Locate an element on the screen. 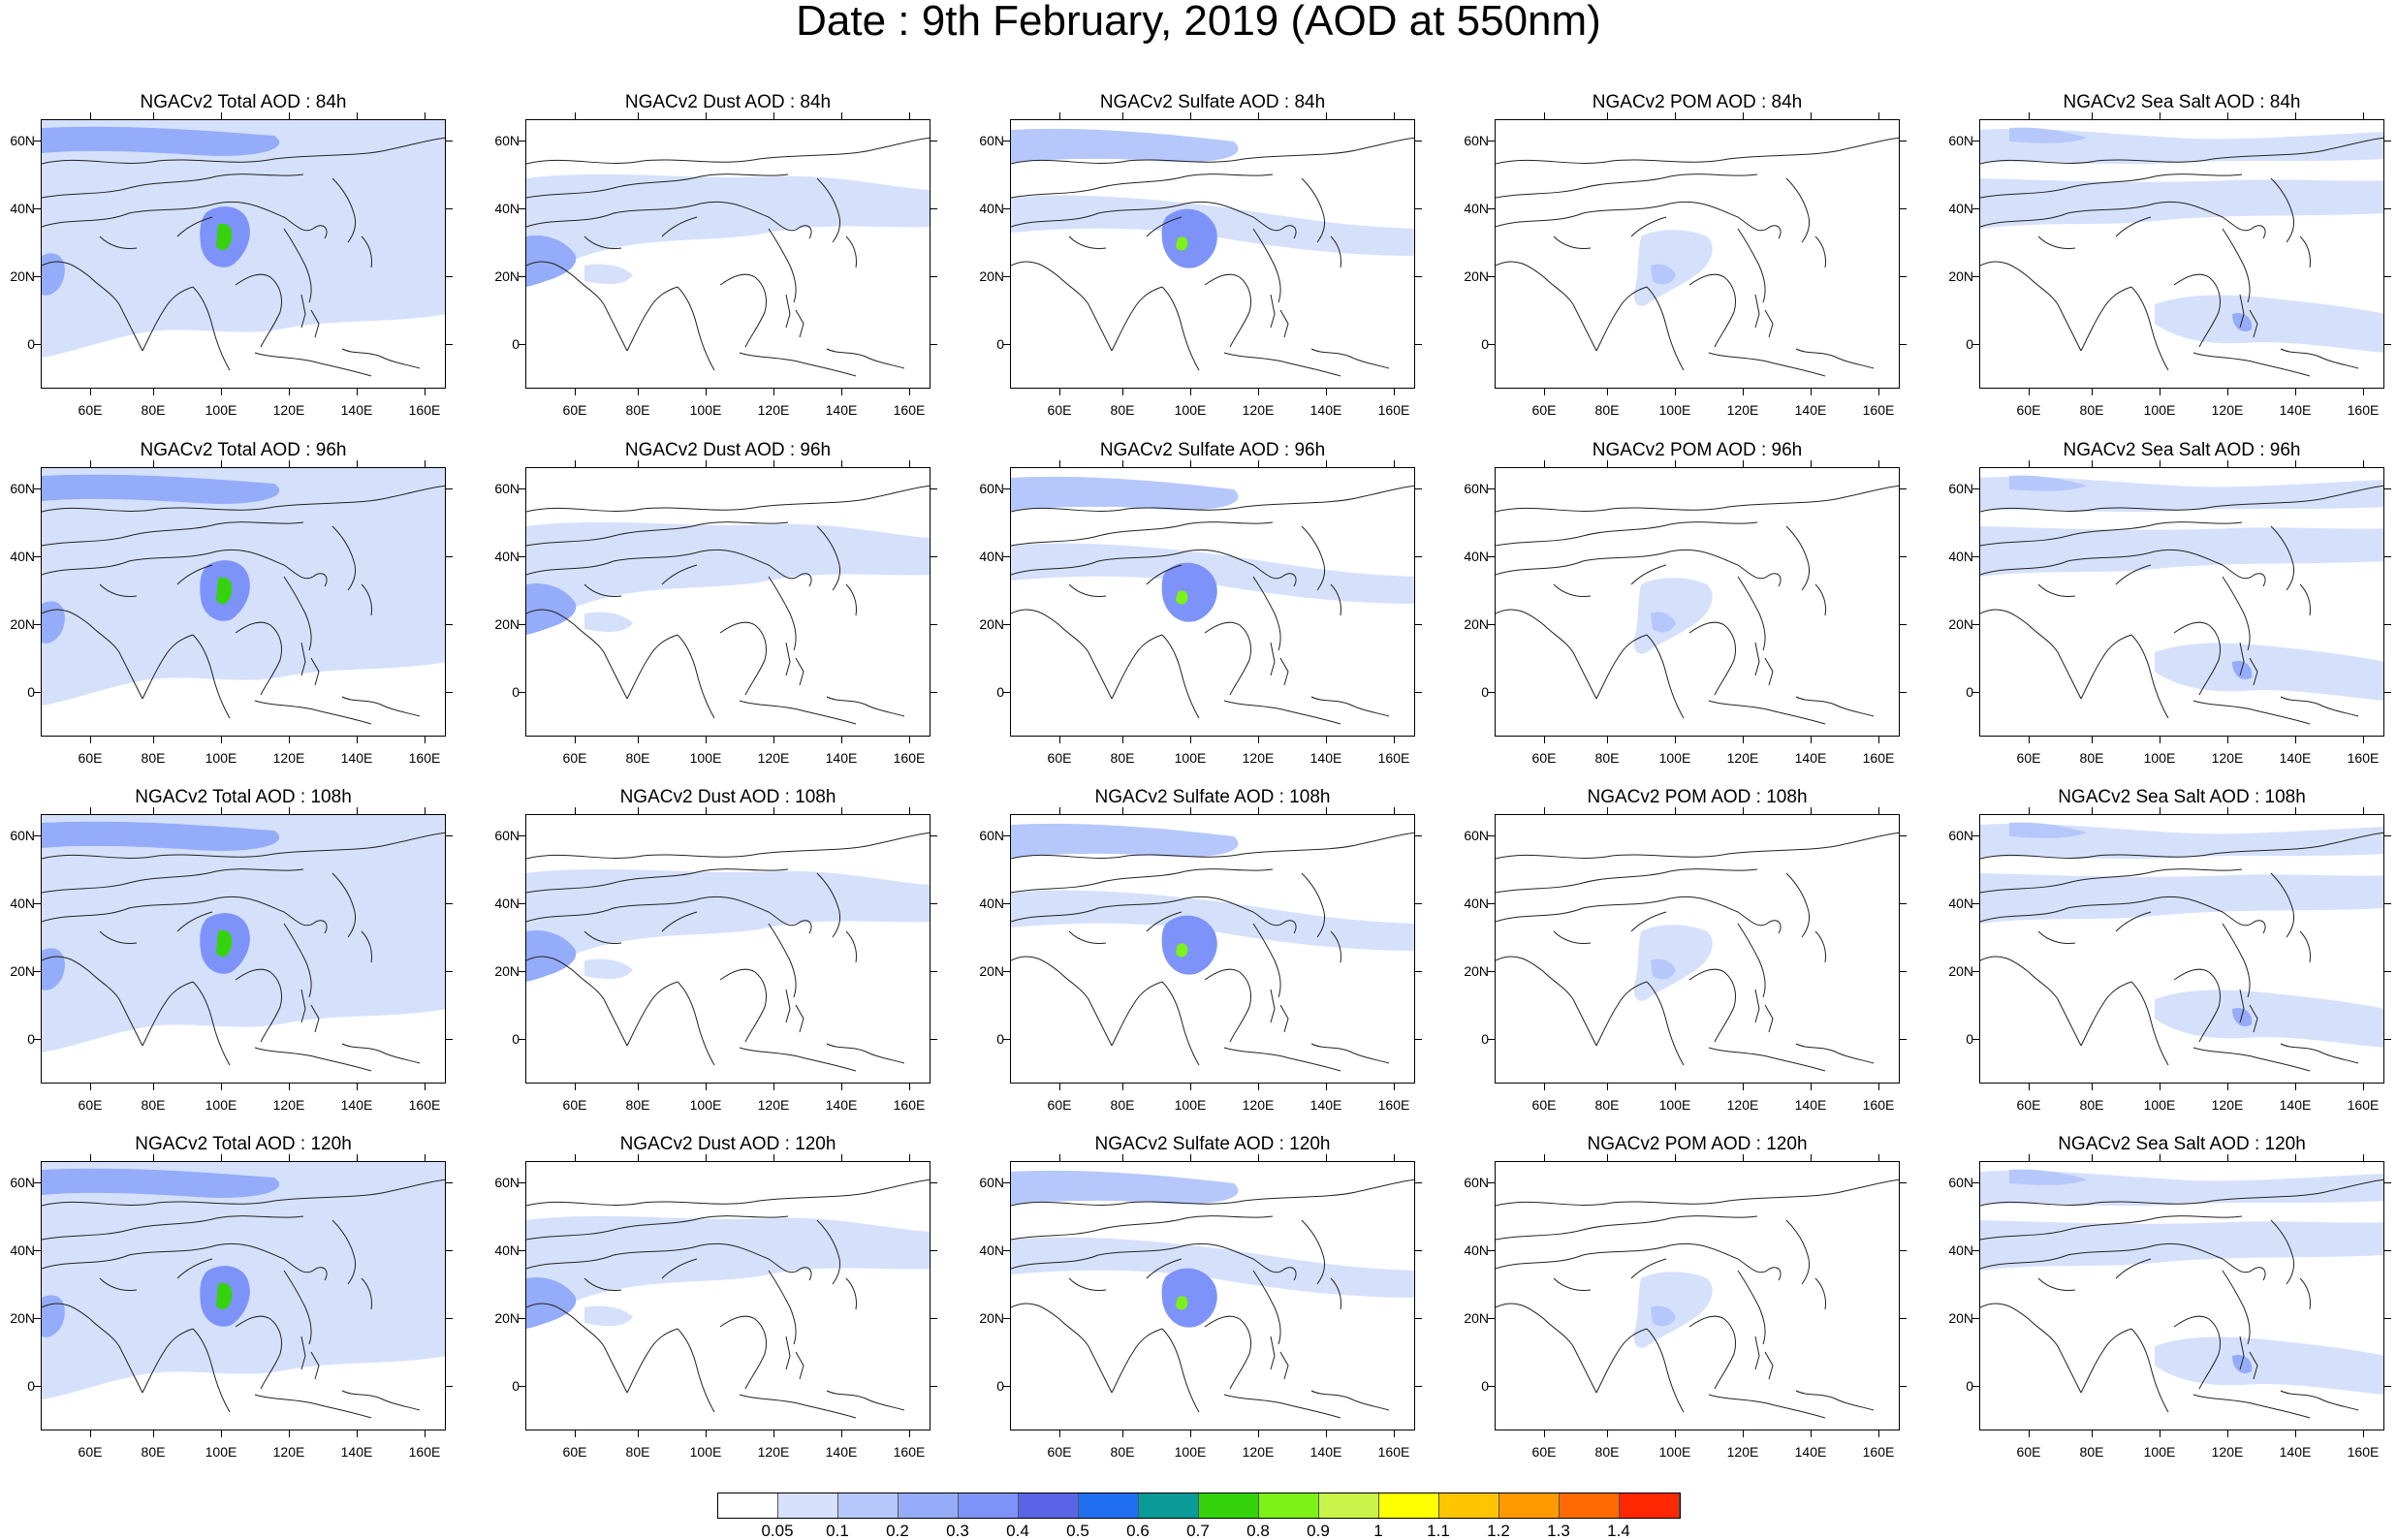 The width and height of the screenshot is (2397, 1540). lat-tick-label: 0 is located at coordinates (516, 692).